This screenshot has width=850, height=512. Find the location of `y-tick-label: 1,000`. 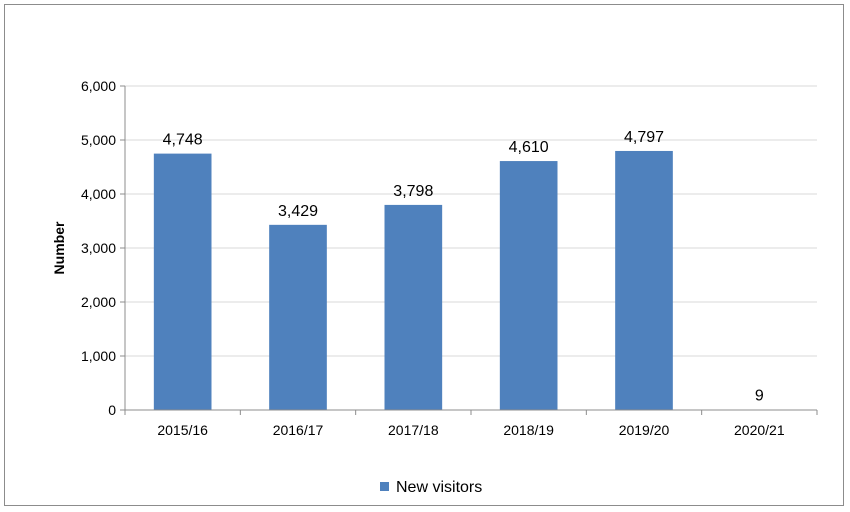

y-tick-label: 1,000 is located at coordinates (98, 356).